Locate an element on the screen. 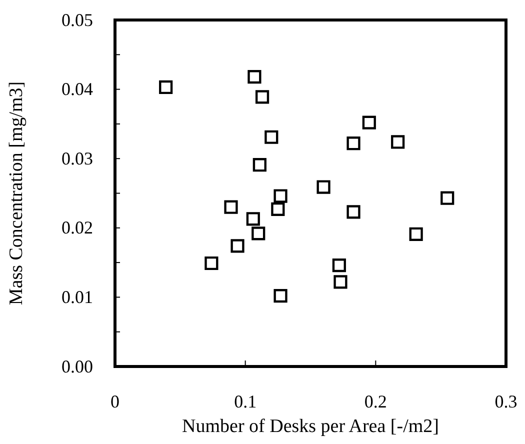  y-tick-label: 0.03 is located at coordinates (77, 158).